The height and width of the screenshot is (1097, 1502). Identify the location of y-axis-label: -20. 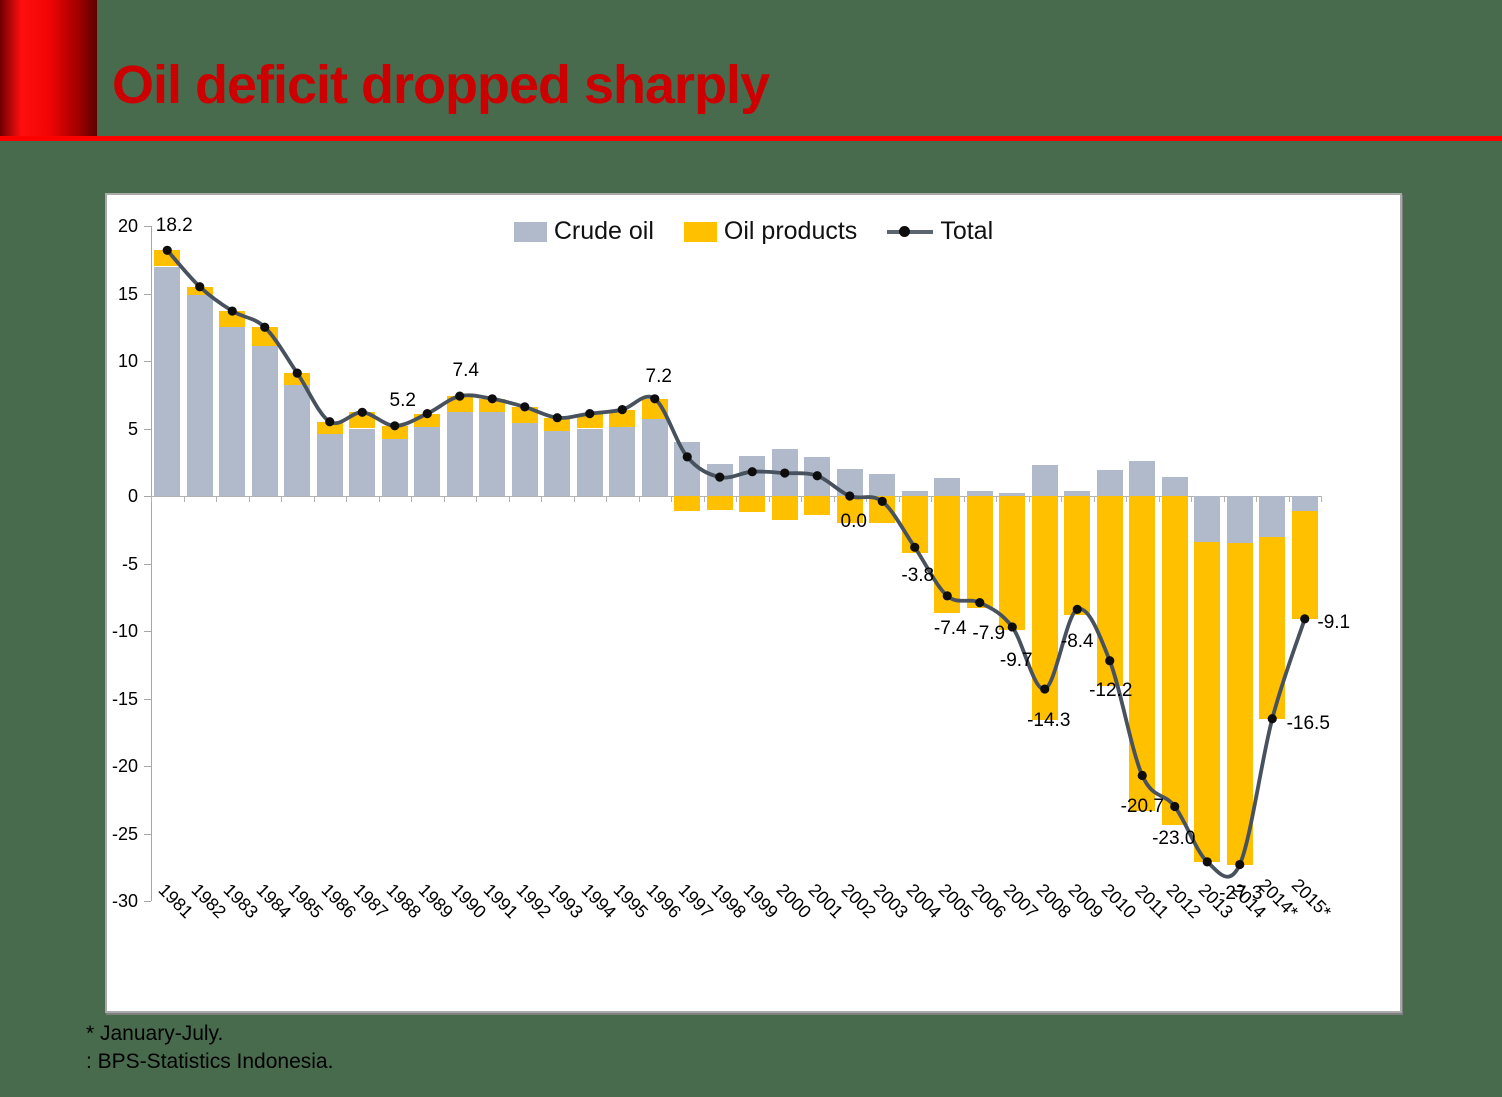
(124, 766).